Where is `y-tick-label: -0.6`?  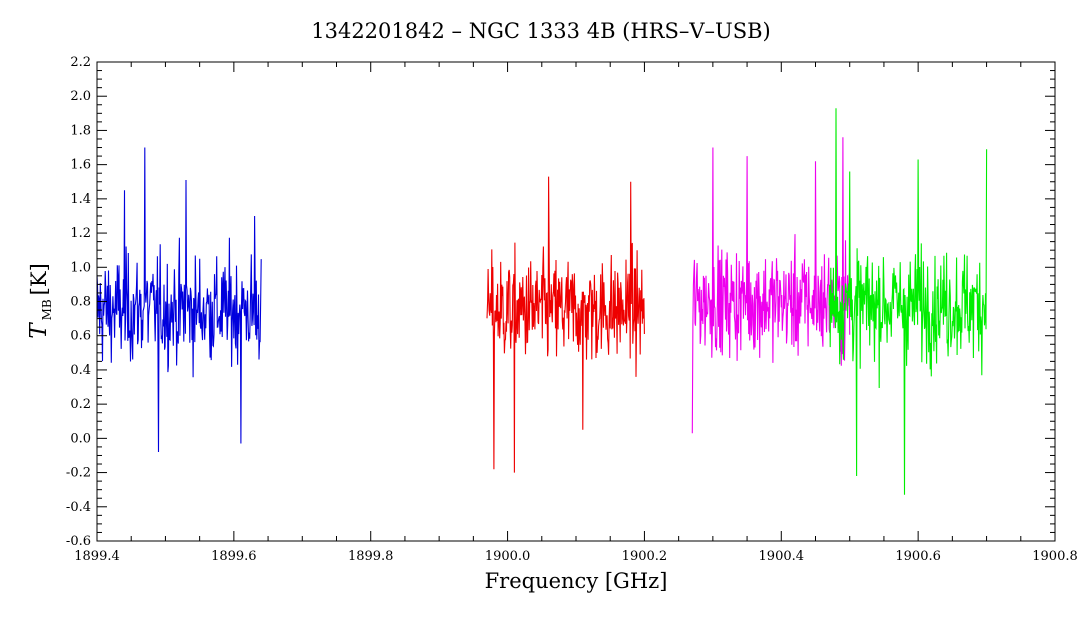
y-tick-label: -0.6 is located at coordinates (78, 541).